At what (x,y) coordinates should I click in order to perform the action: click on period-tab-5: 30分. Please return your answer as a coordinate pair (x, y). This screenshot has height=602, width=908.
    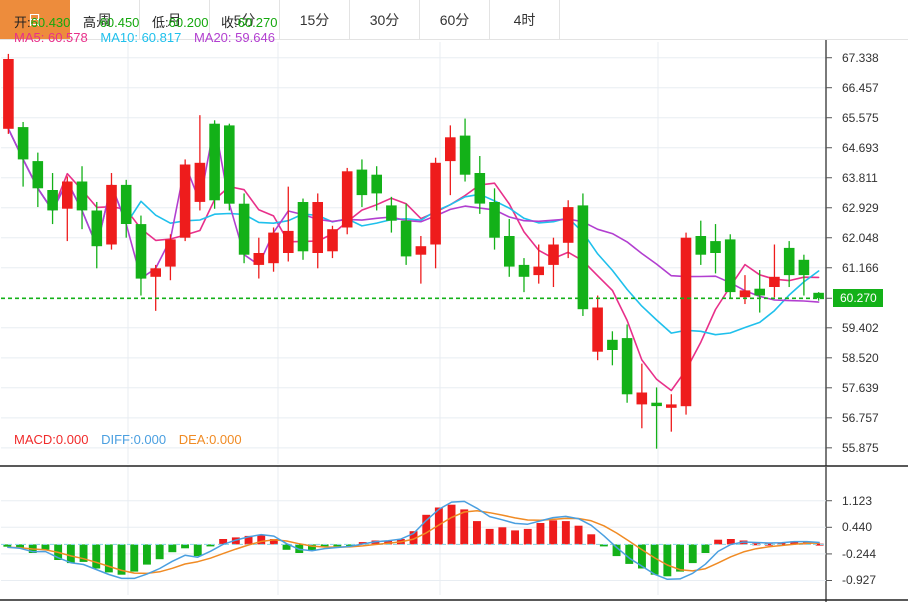
    Looking at the image, I should click on (385, 19).